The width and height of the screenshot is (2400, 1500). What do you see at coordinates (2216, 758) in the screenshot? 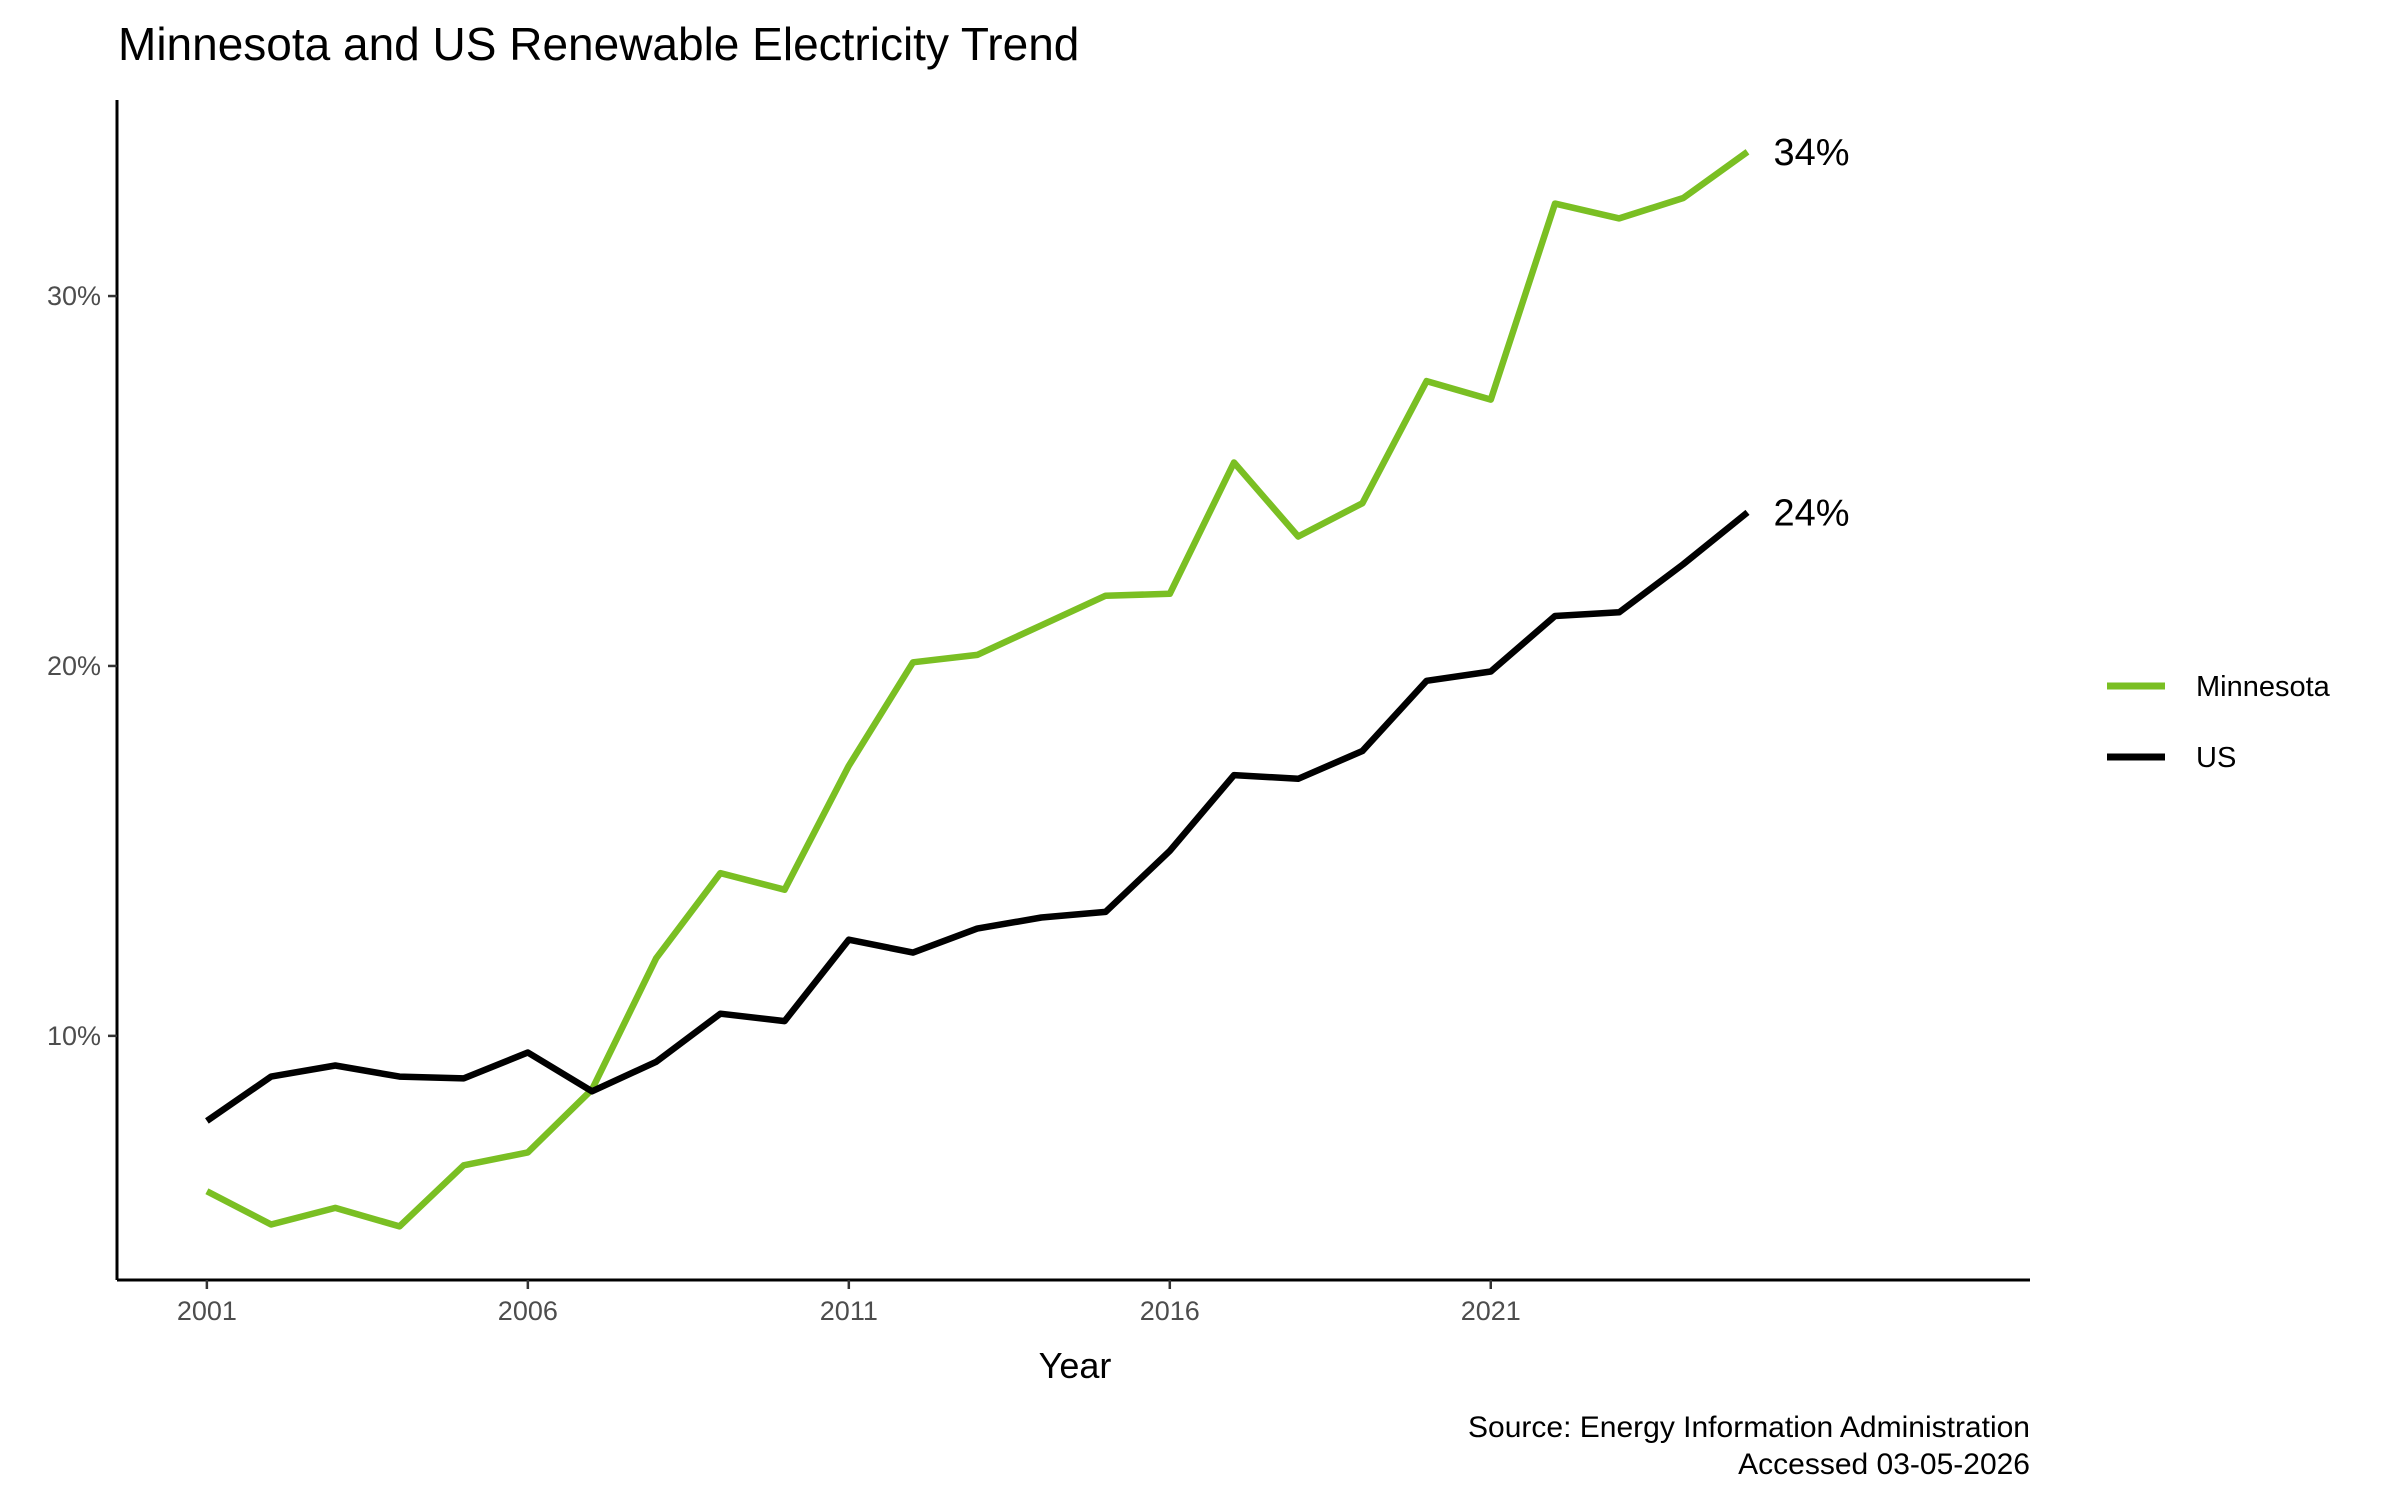
I see `legend-label-us: US` at bounding box center [2216, 758].